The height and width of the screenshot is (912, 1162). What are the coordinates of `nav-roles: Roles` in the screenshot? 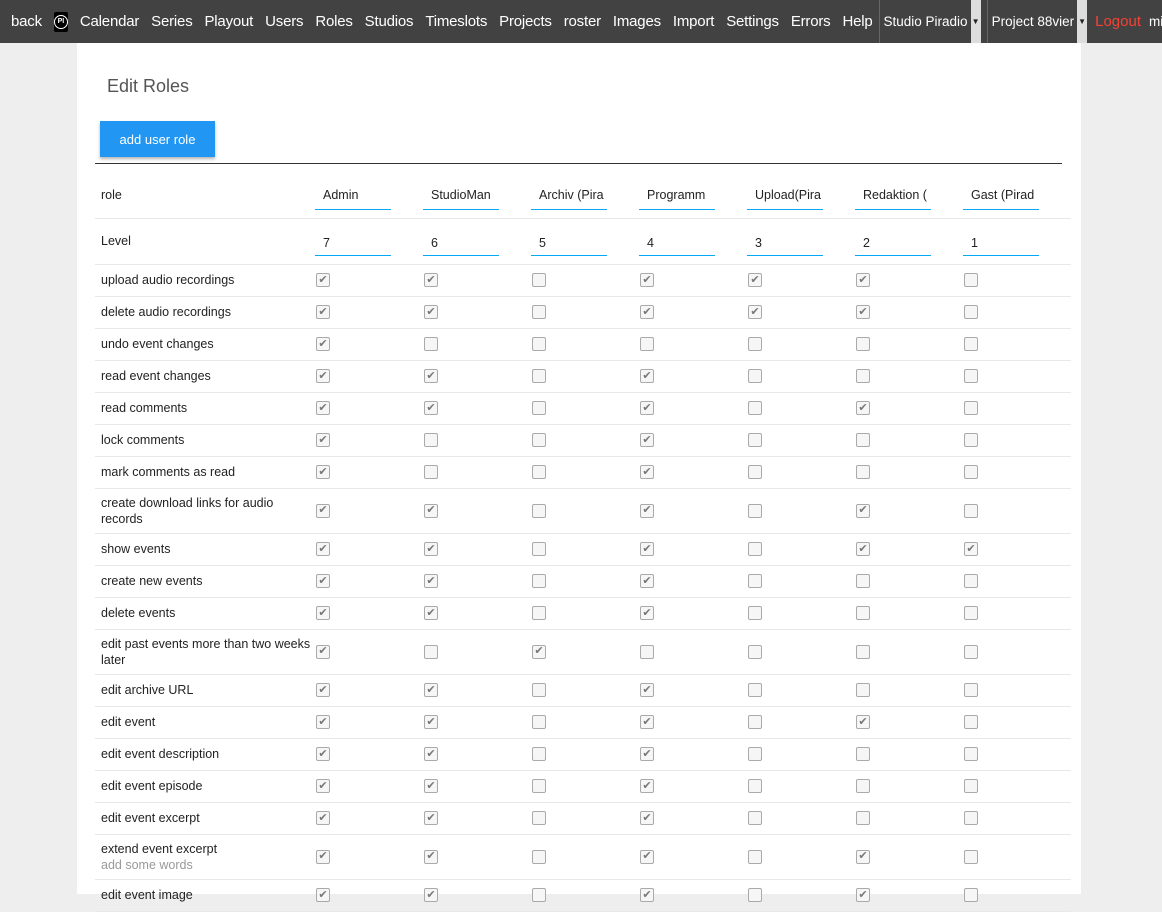 It's located at (334, 21).